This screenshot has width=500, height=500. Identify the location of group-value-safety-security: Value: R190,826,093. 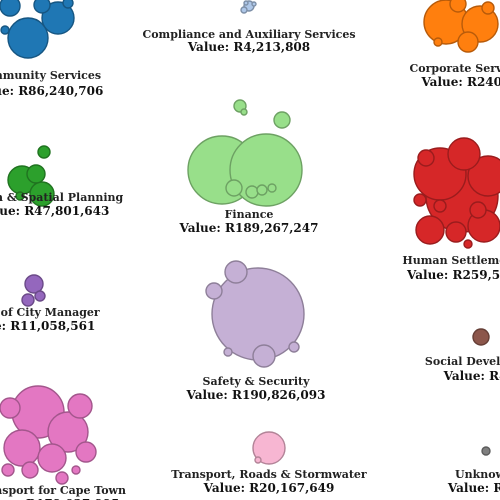
(256, 395).